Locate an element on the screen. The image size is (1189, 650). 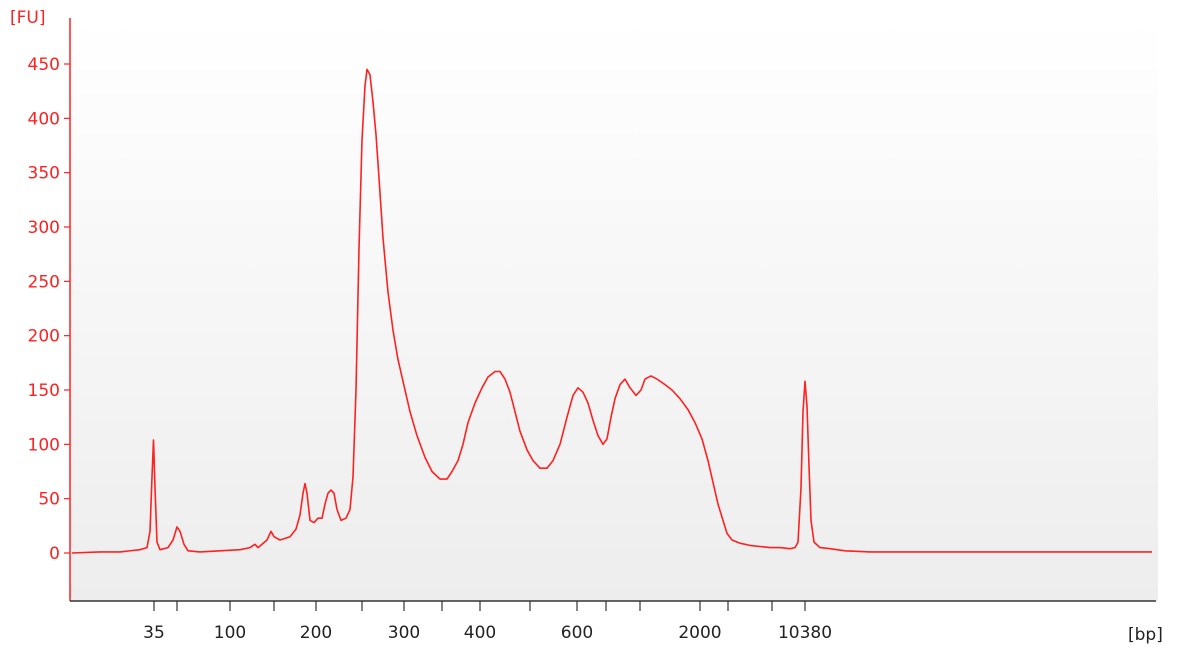
y-tick-label: 350 is located at coordinates (44, 174).